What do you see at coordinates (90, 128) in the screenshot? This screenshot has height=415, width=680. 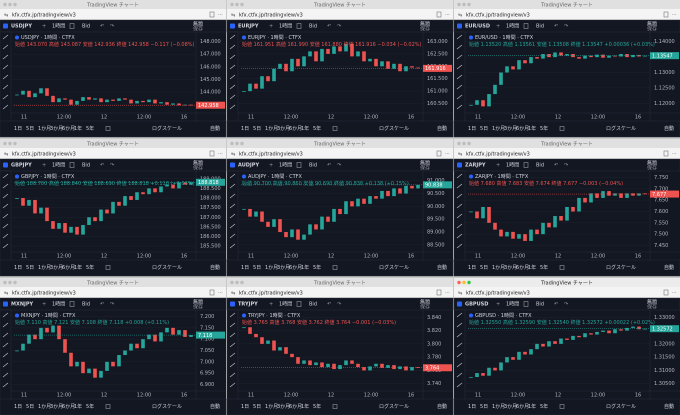 I see `range-button: 5年` at bounding box center [90, 128].